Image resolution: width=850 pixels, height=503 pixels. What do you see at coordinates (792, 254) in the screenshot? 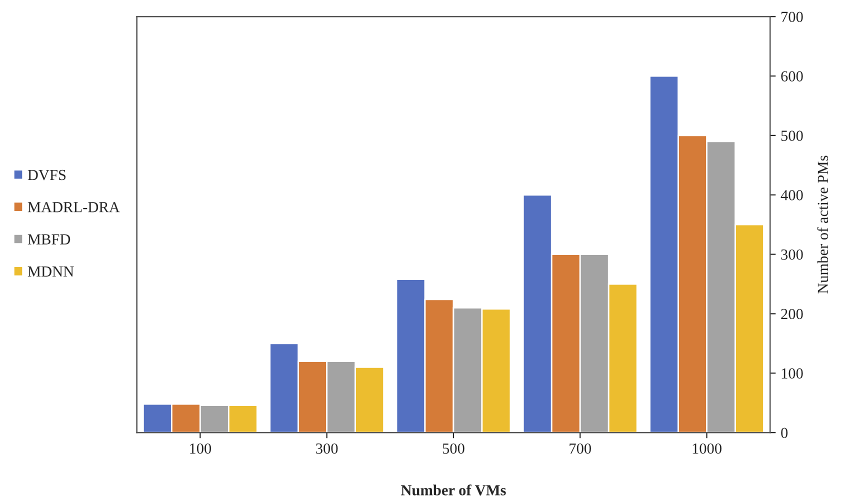
I see `y2-tick-label: 300` at bounding box center [792, 254].